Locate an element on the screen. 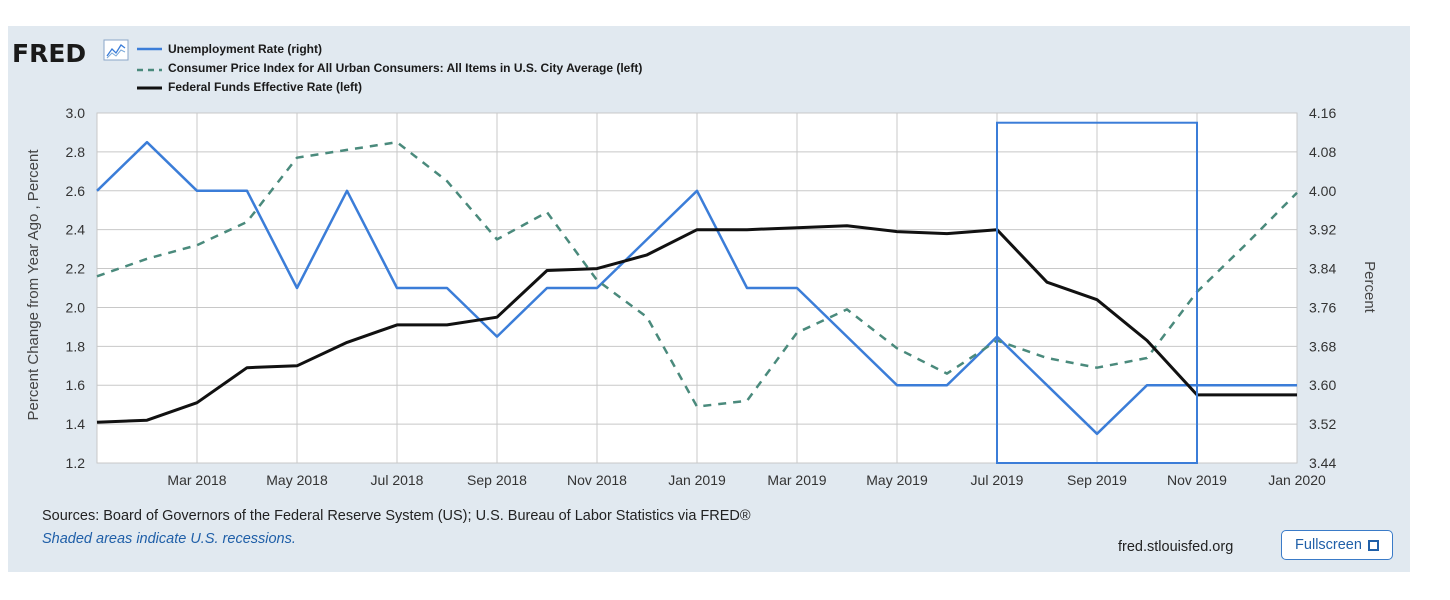 This screenshot has width=1450, height=600. y-tick-label-left: 1.2 is located at coordinates (76, 463).